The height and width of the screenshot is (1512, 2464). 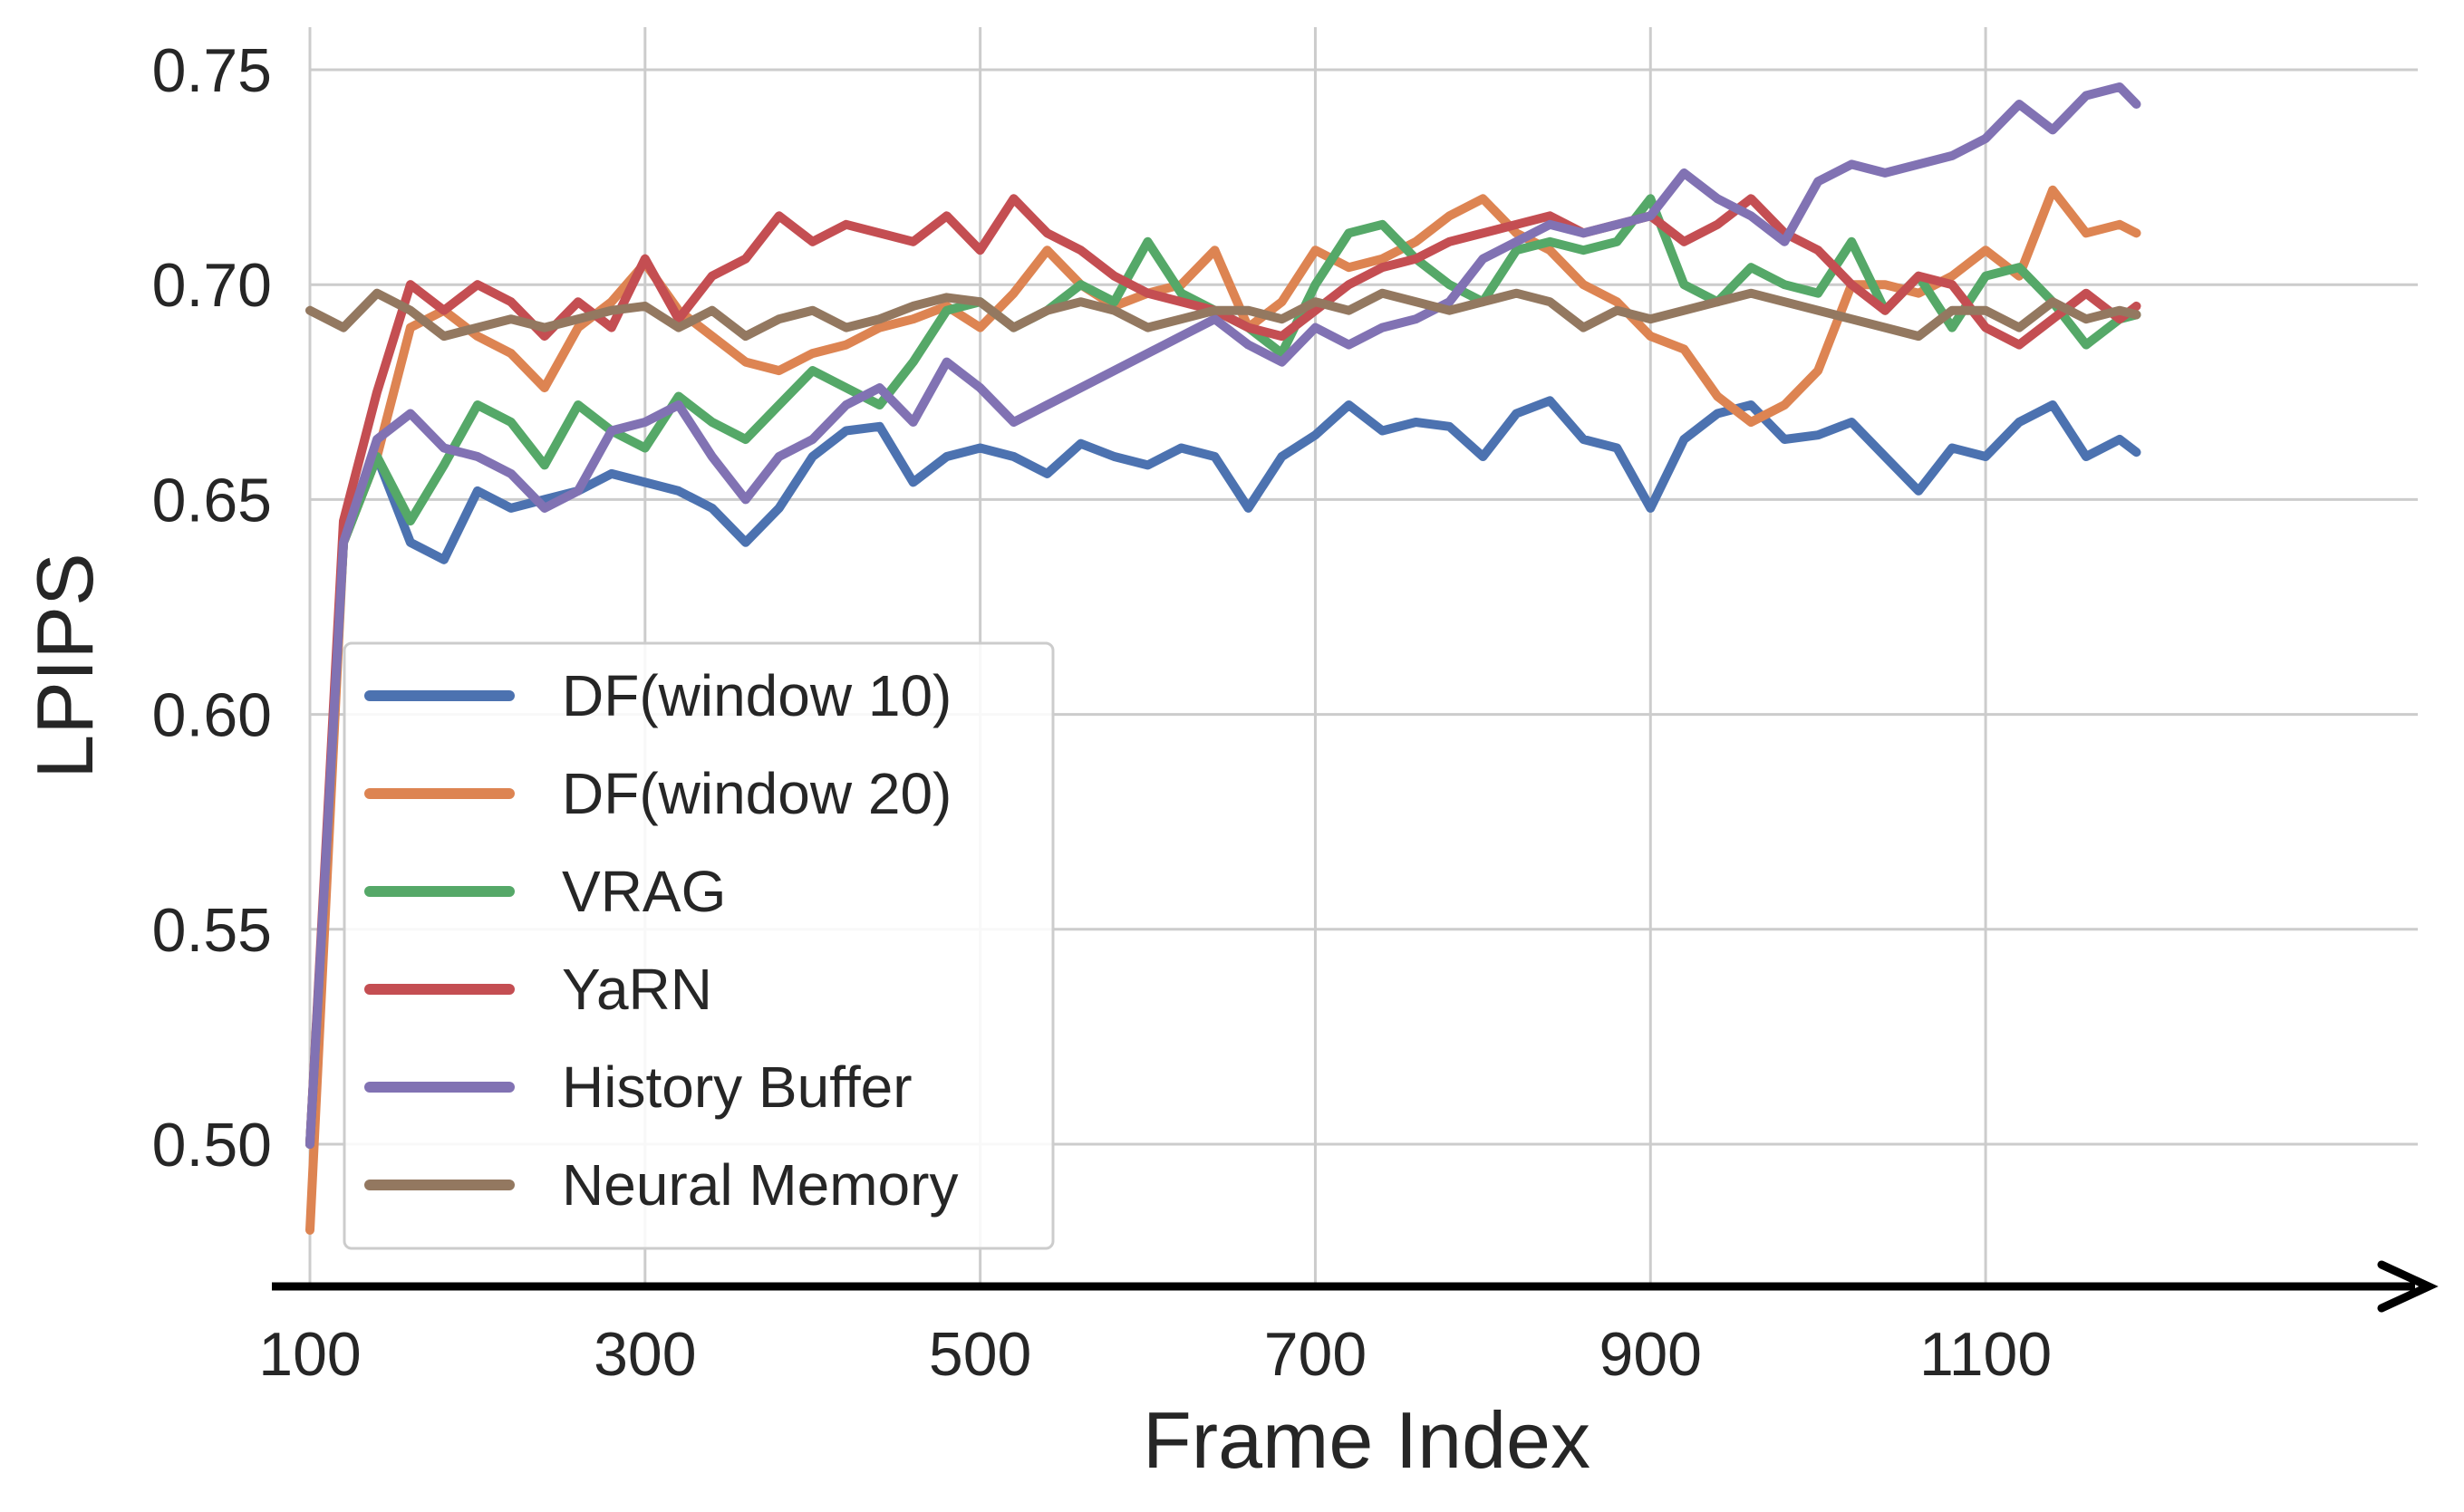 I want to click on legend-label: YaRN, so click(x=637, y=989).